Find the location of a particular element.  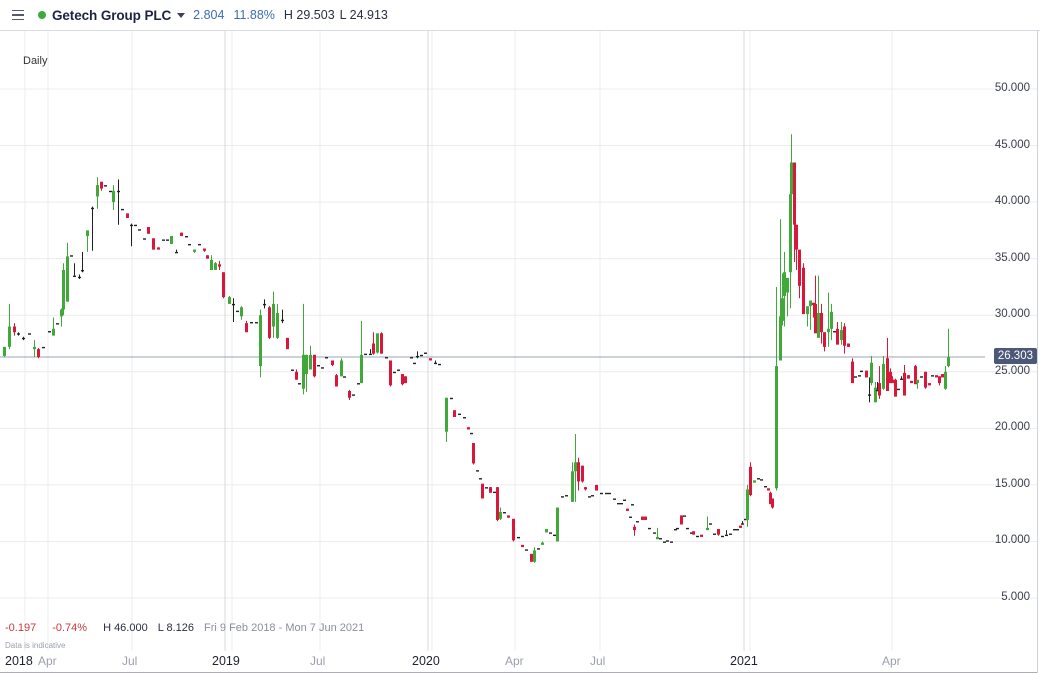

x-tick-label: 2021 is located at coordinates (744, 661).